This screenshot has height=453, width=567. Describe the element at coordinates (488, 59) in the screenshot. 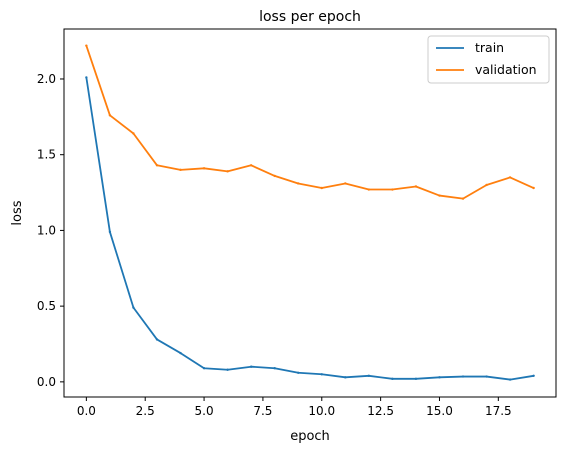

I see `legend: train validation` at that location.